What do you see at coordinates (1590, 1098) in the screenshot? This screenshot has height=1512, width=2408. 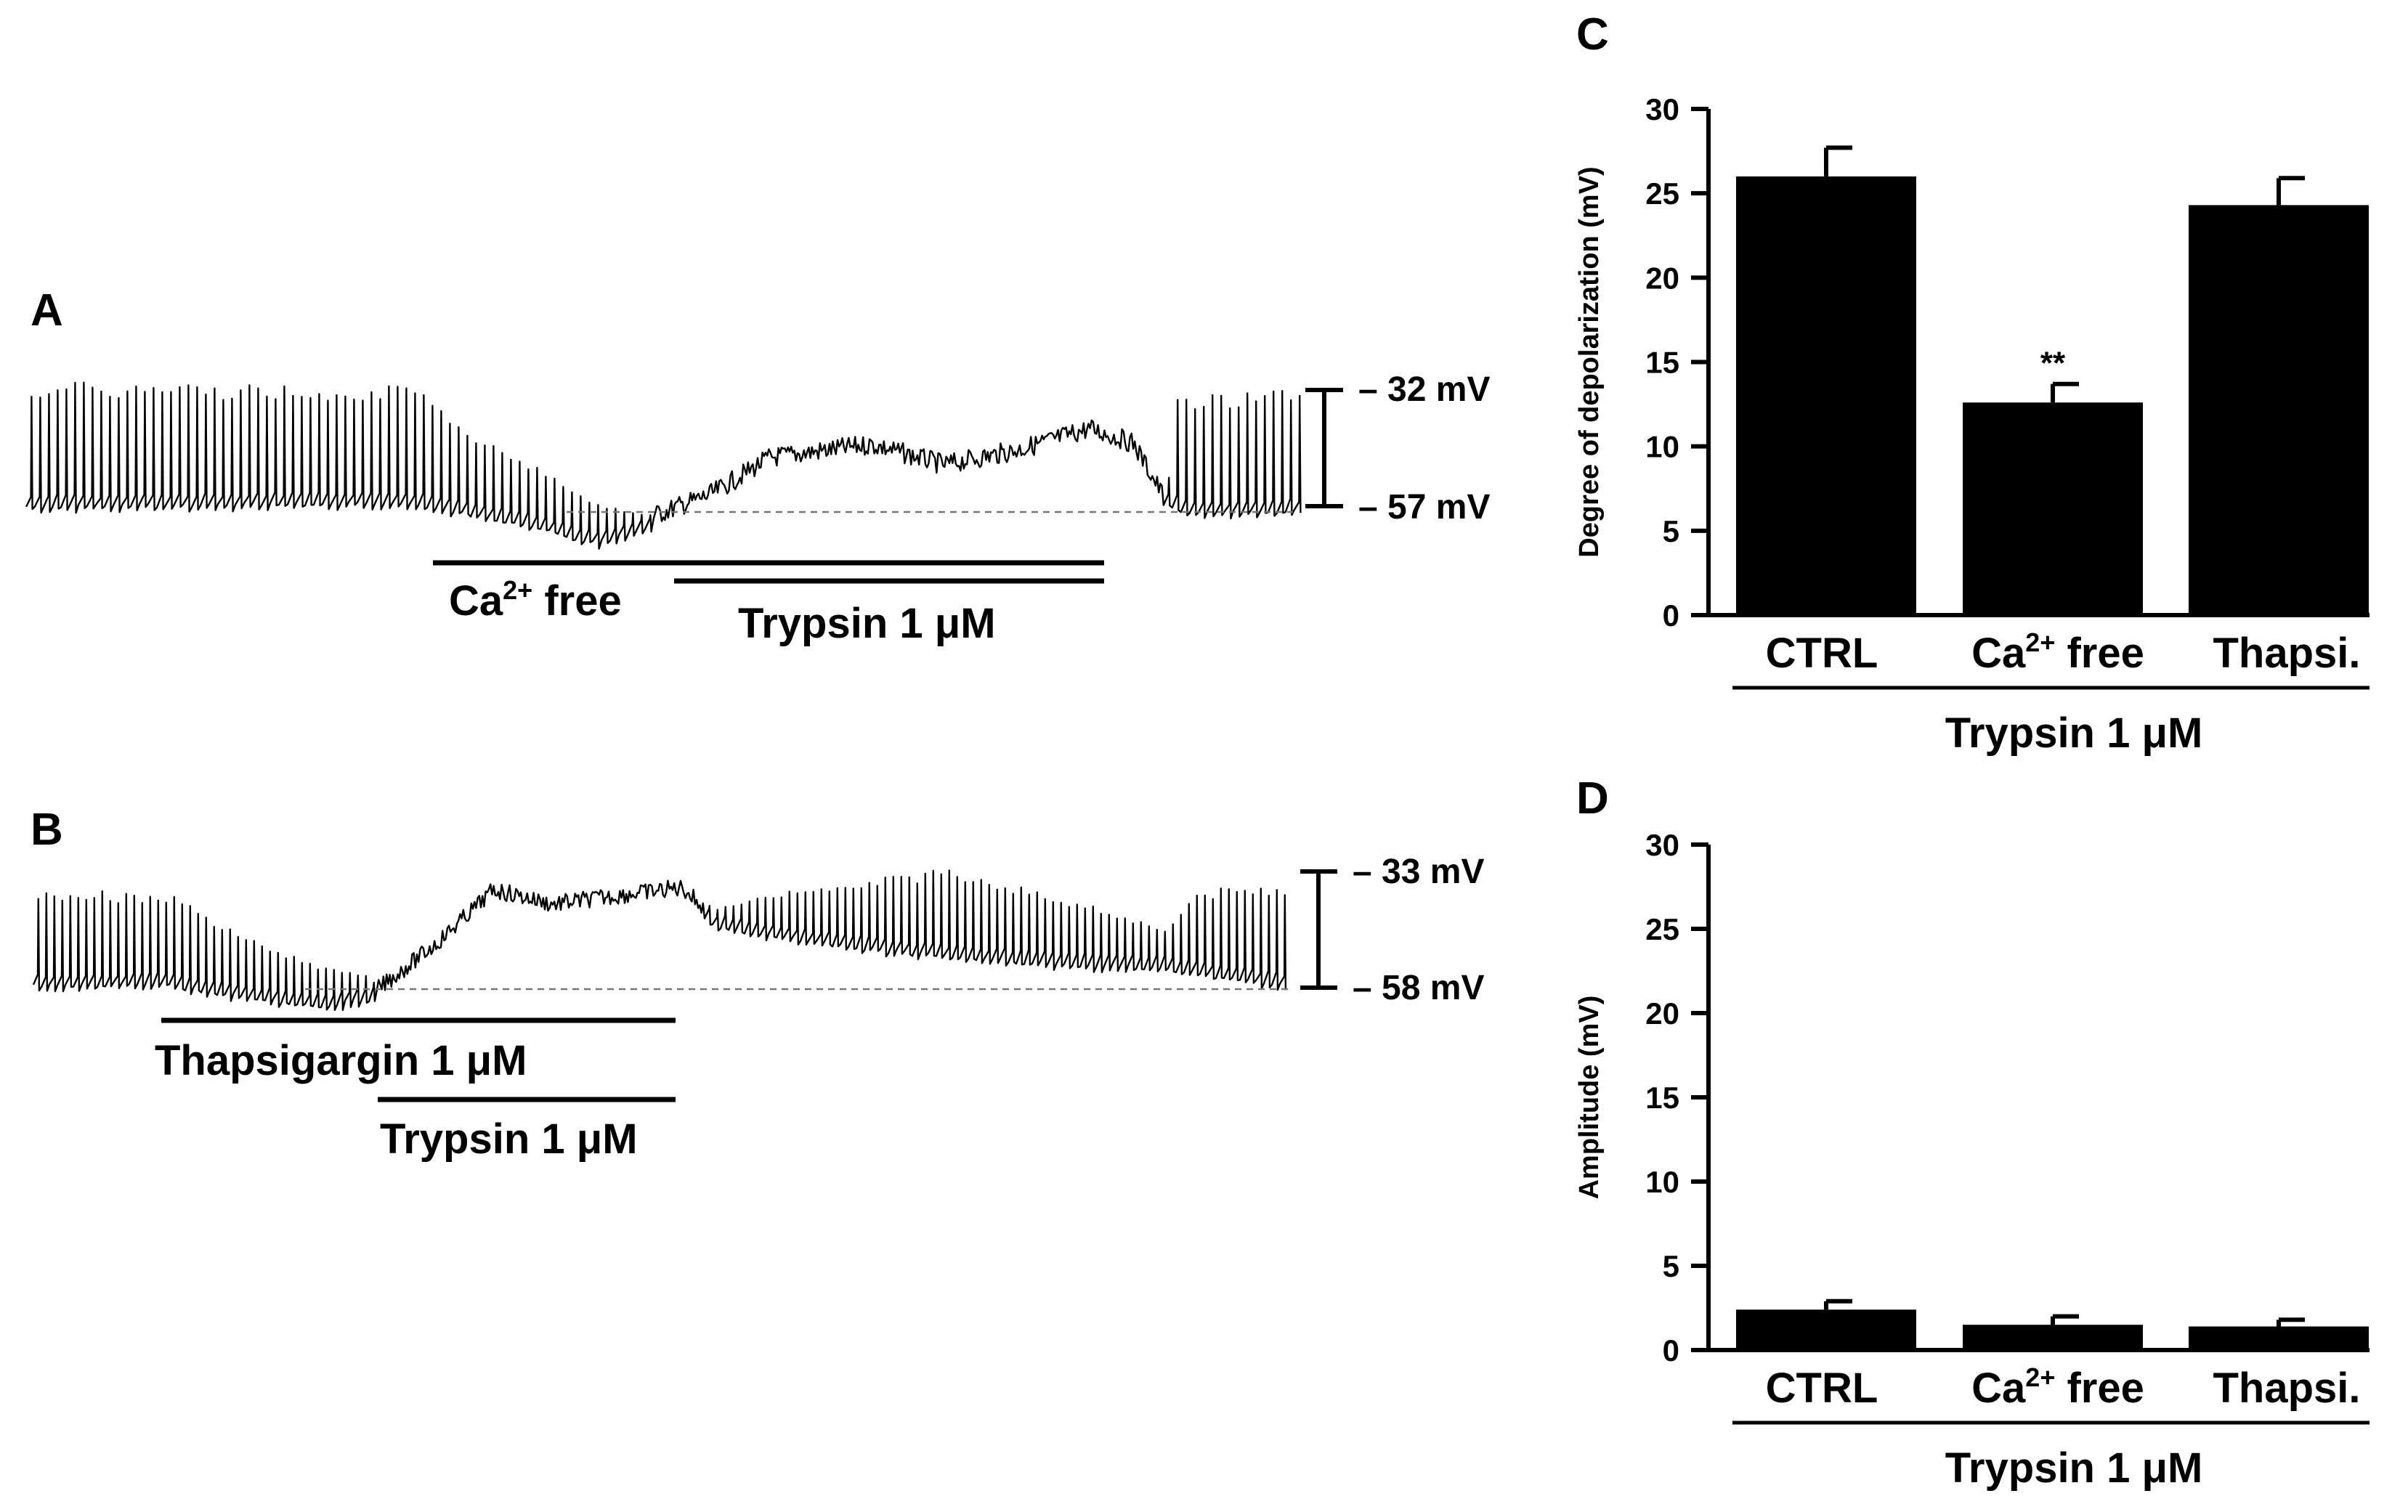 I see `y-axis-label: Amplitude (mV)` at bounding box center [1590, 1098].